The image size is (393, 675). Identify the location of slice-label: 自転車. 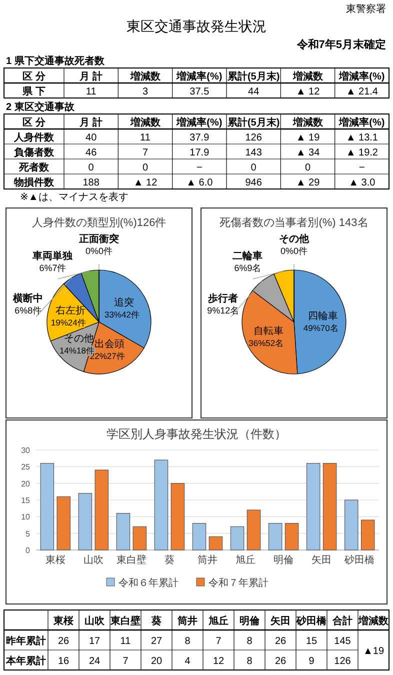
(268, 330).